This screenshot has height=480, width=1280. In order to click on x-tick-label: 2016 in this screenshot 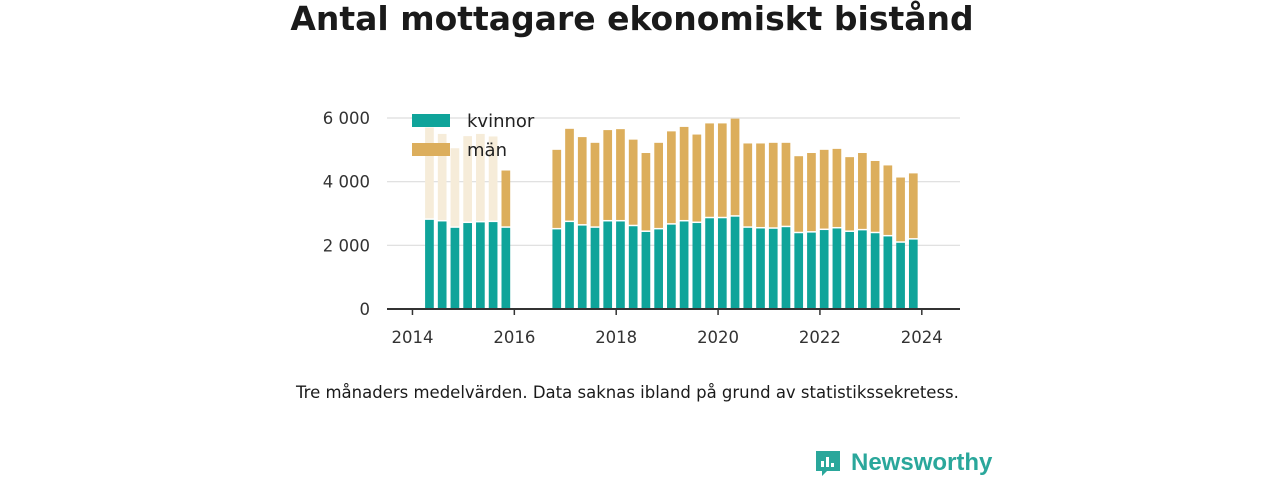, I will do `click(514, 337)`.